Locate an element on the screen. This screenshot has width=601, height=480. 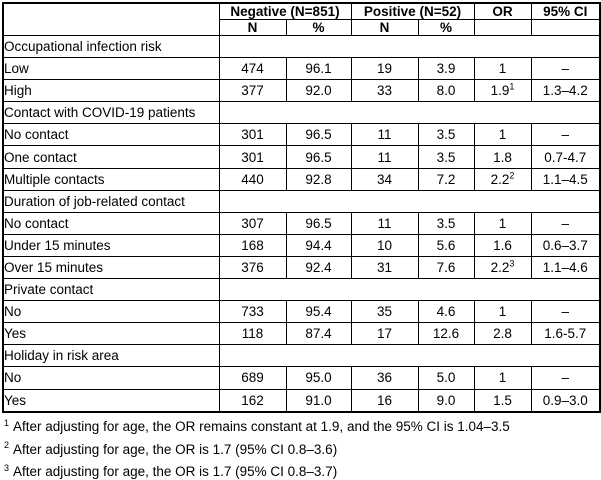
cell-positive-n: 36 is located at coordinates (384, 378).